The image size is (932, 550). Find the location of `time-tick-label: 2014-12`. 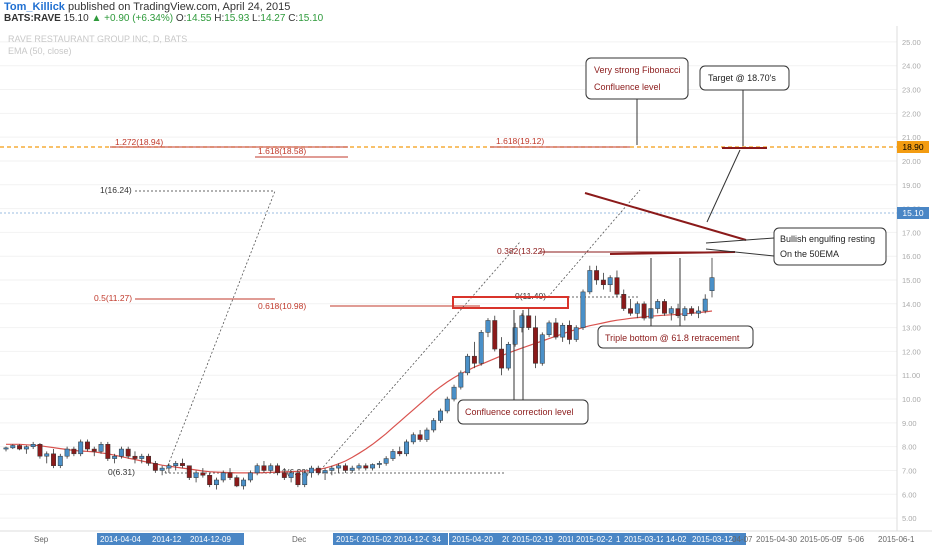

time-tick-label: 2014-12 is located at coordinates (167, 539).